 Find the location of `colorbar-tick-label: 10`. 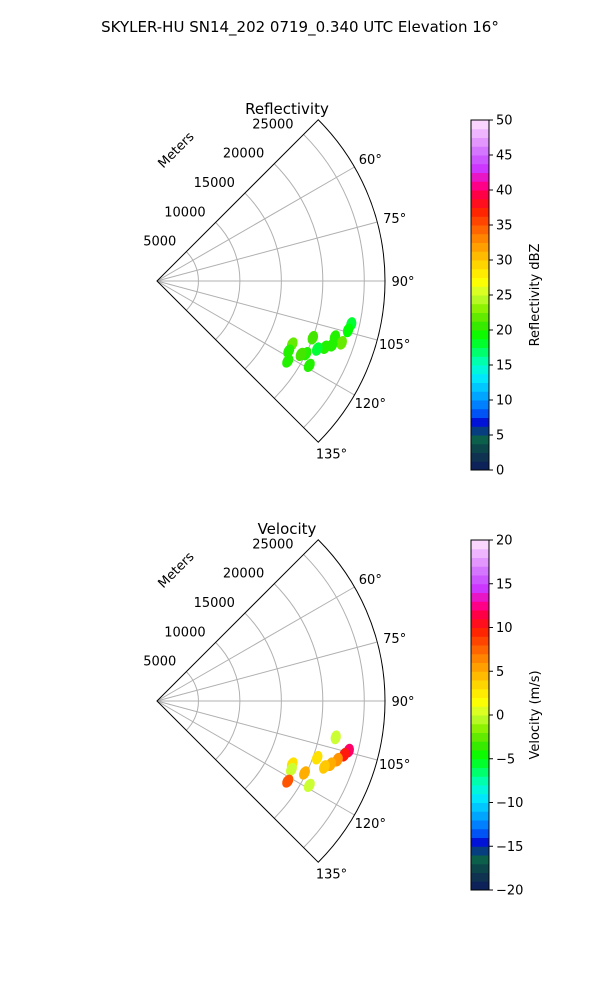

colorbar-tick-label: 10 is located at coordinates (504, 628).